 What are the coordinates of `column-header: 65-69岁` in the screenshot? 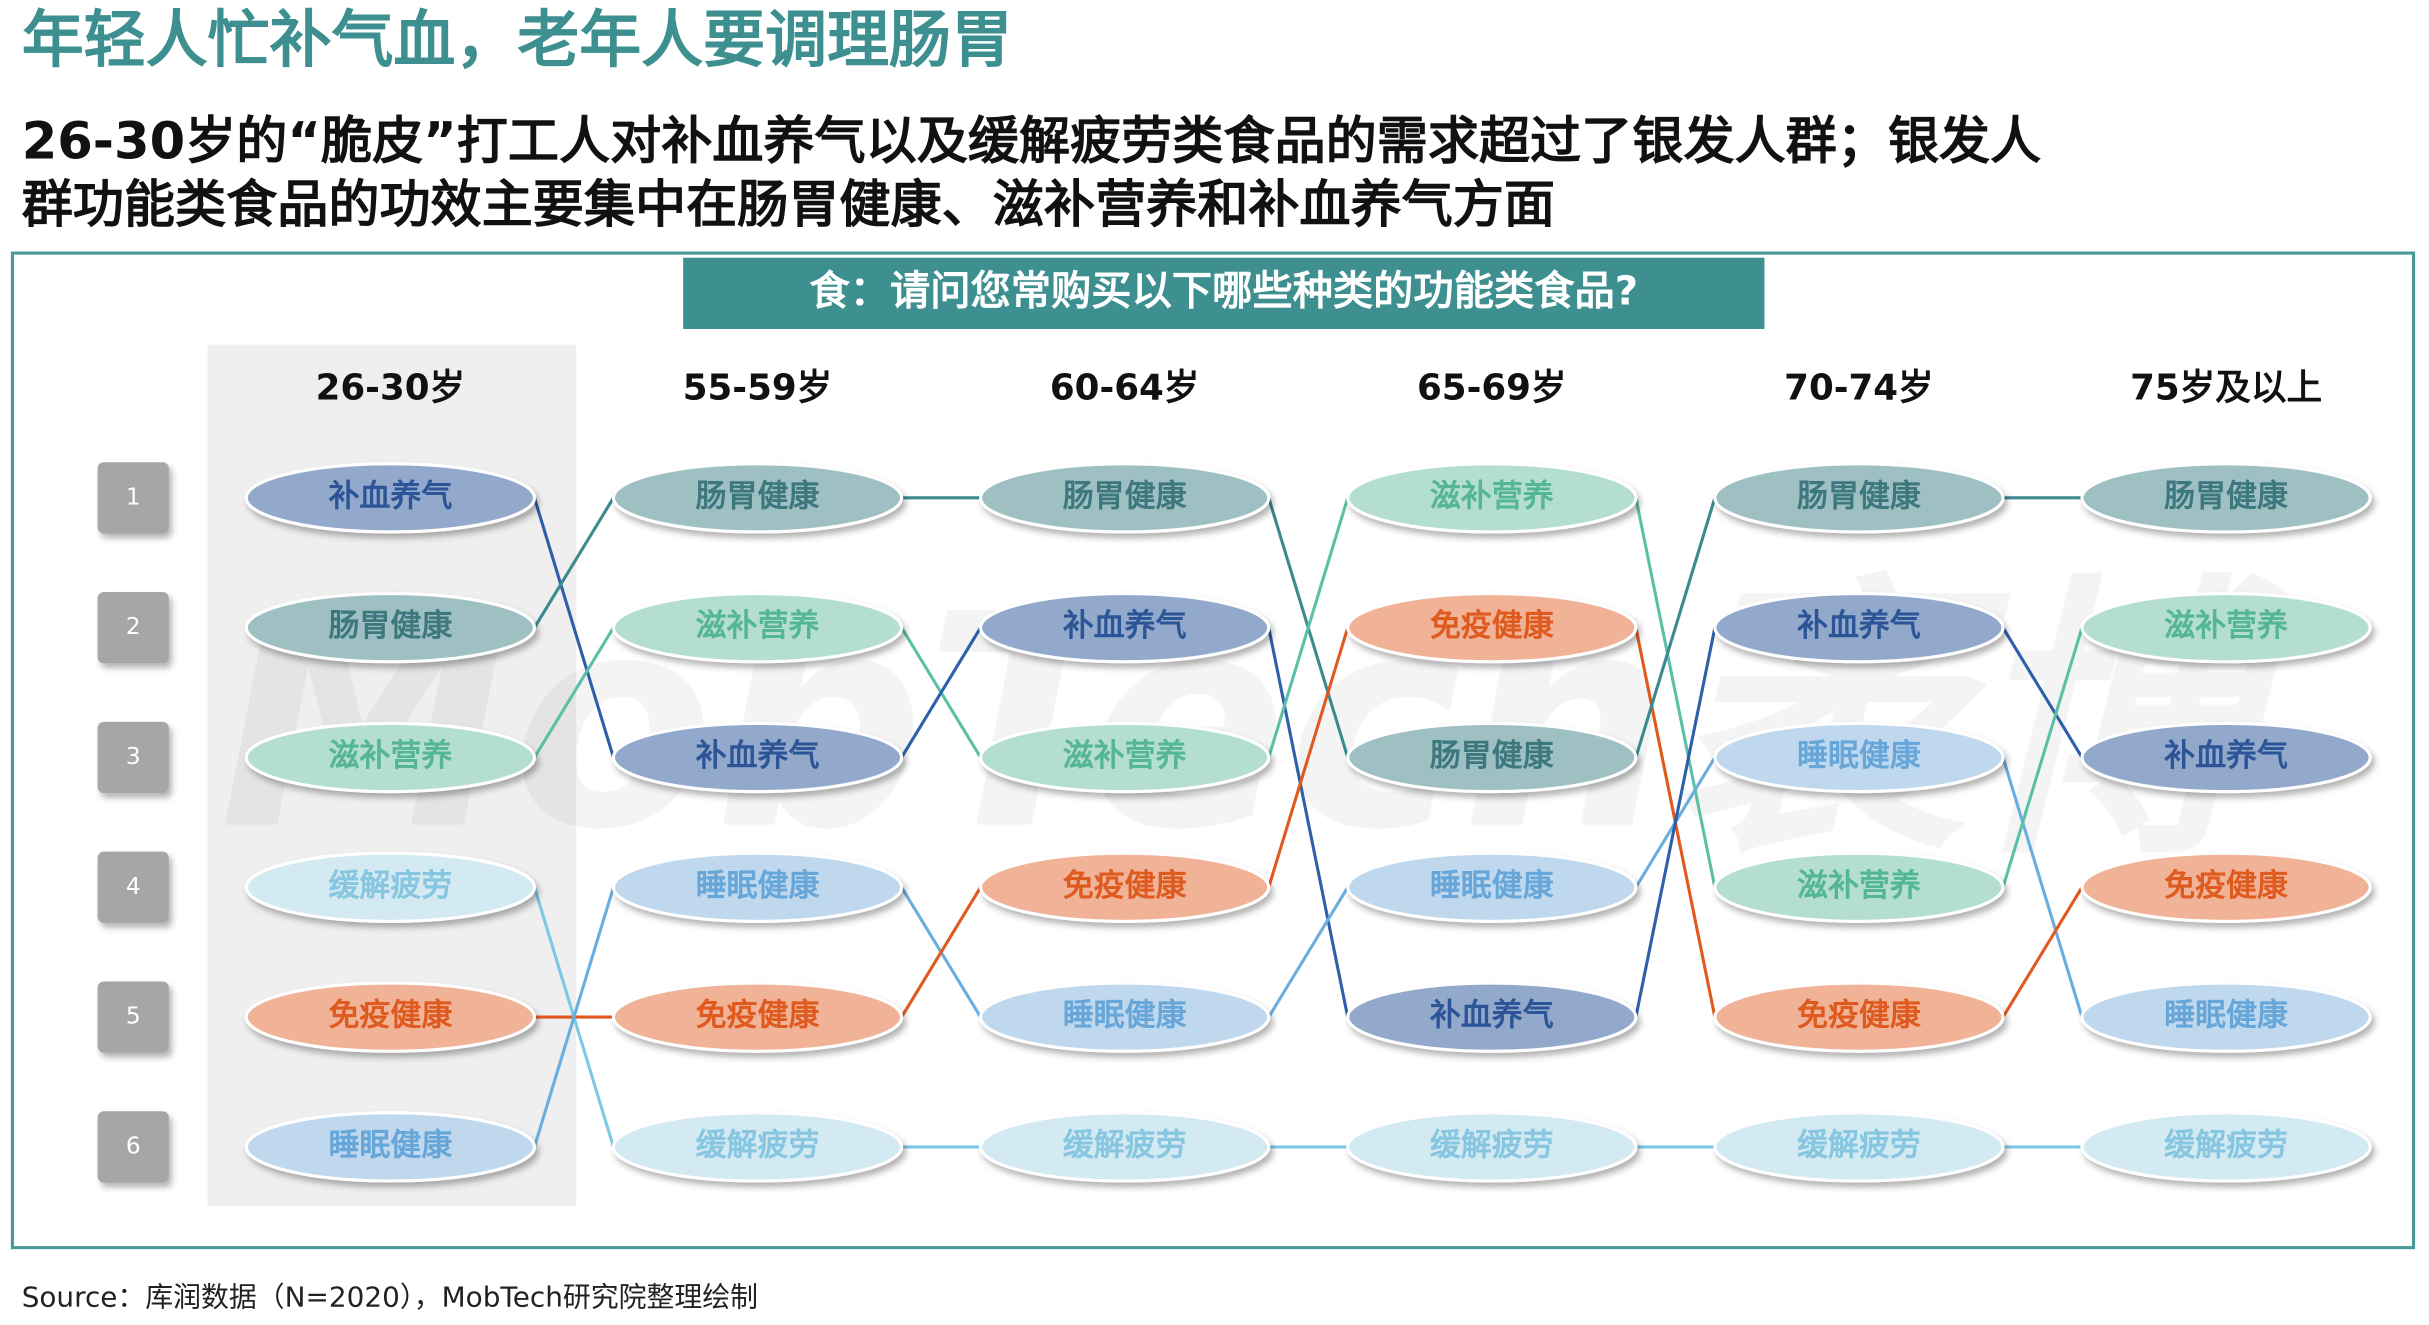 It's located at (1492, 387).